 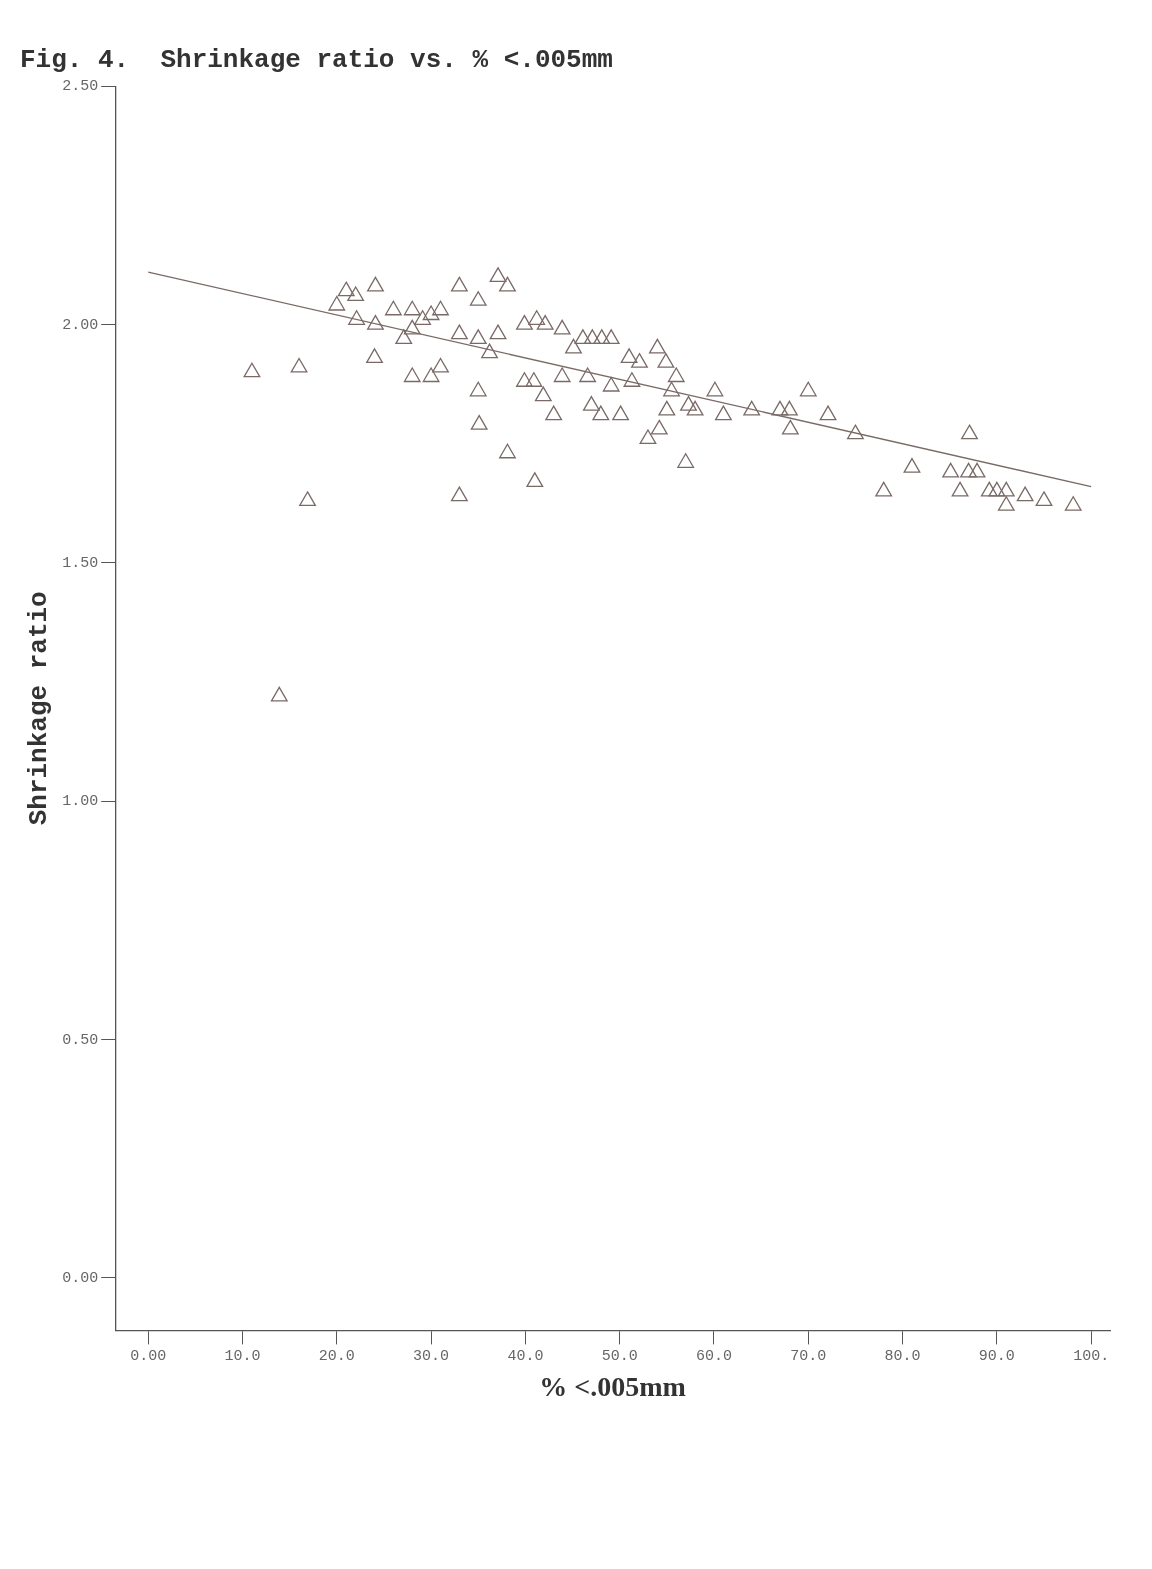 What do you see at coordinates (80, 325) in the screenshot?
I see `y-tick-label: 2.00` at bounding box center [80, 325].